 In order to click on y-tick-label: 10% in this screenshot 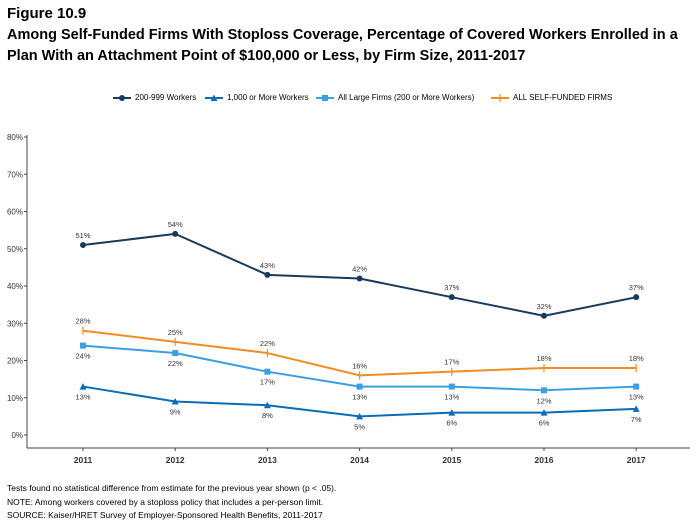, I will do `click(15, 398)`.